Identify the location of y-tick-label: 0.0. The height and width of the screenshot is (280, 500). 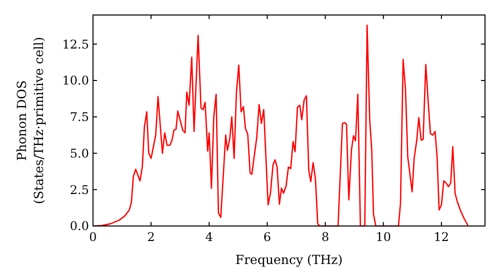
(79, 226).